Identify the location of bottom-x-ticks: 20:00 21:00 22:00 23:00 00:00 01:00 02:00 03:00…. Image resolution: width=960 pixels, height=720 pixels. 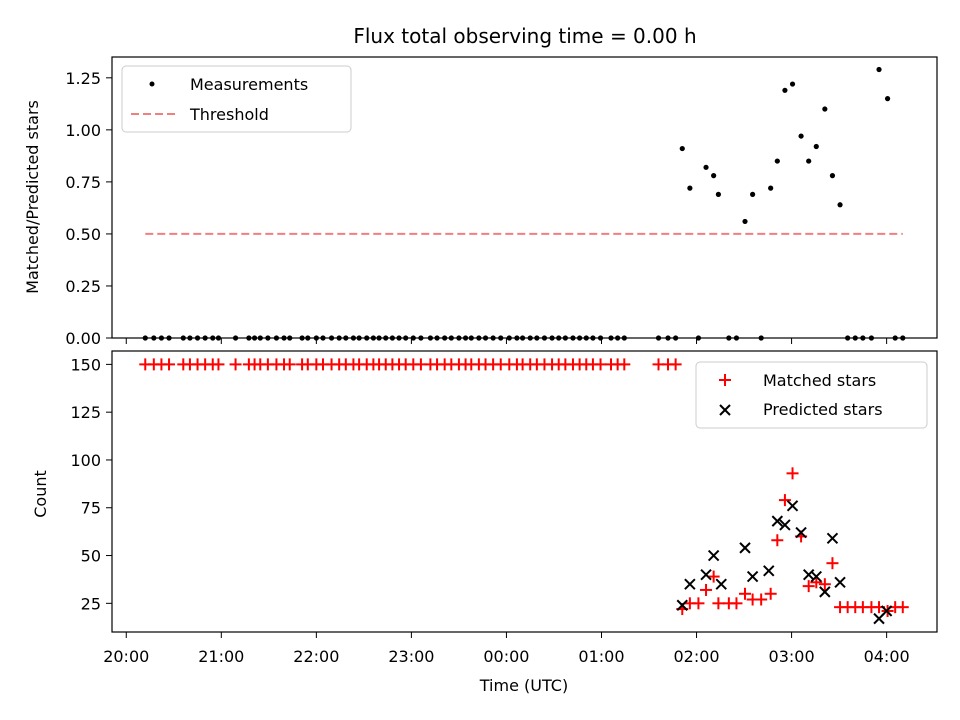
(506, 649).